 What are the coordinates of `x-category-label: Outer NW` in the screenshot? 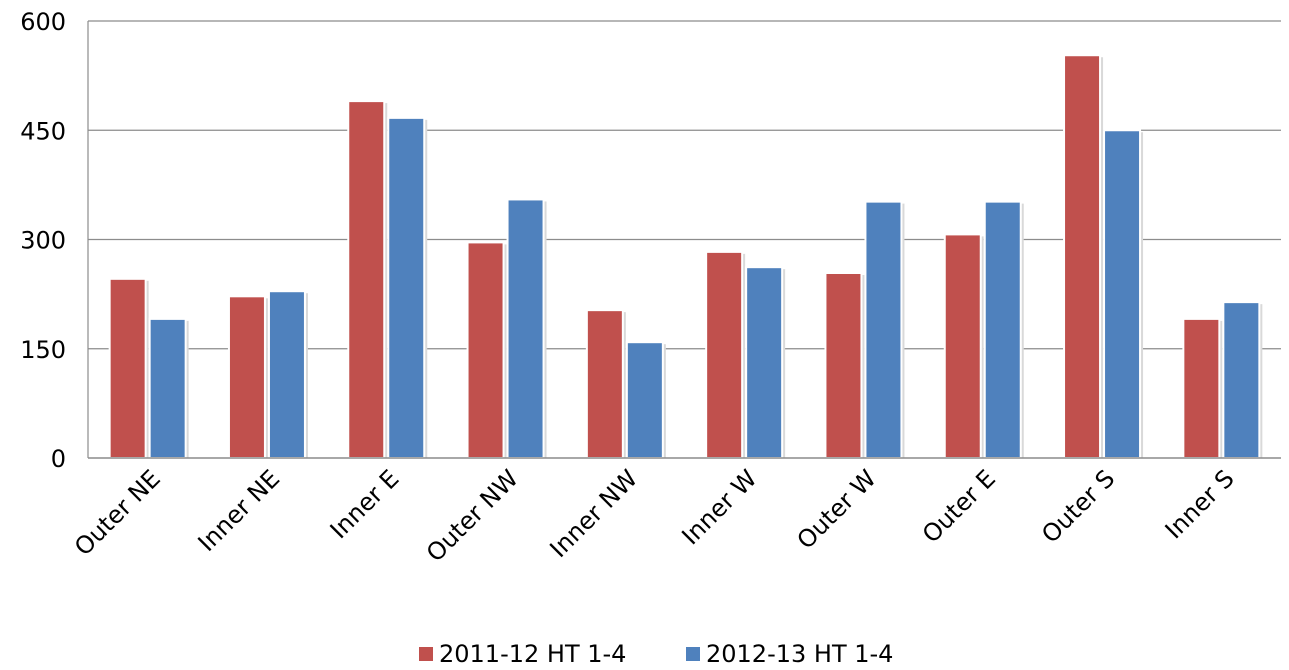 It's located at (472, 515).